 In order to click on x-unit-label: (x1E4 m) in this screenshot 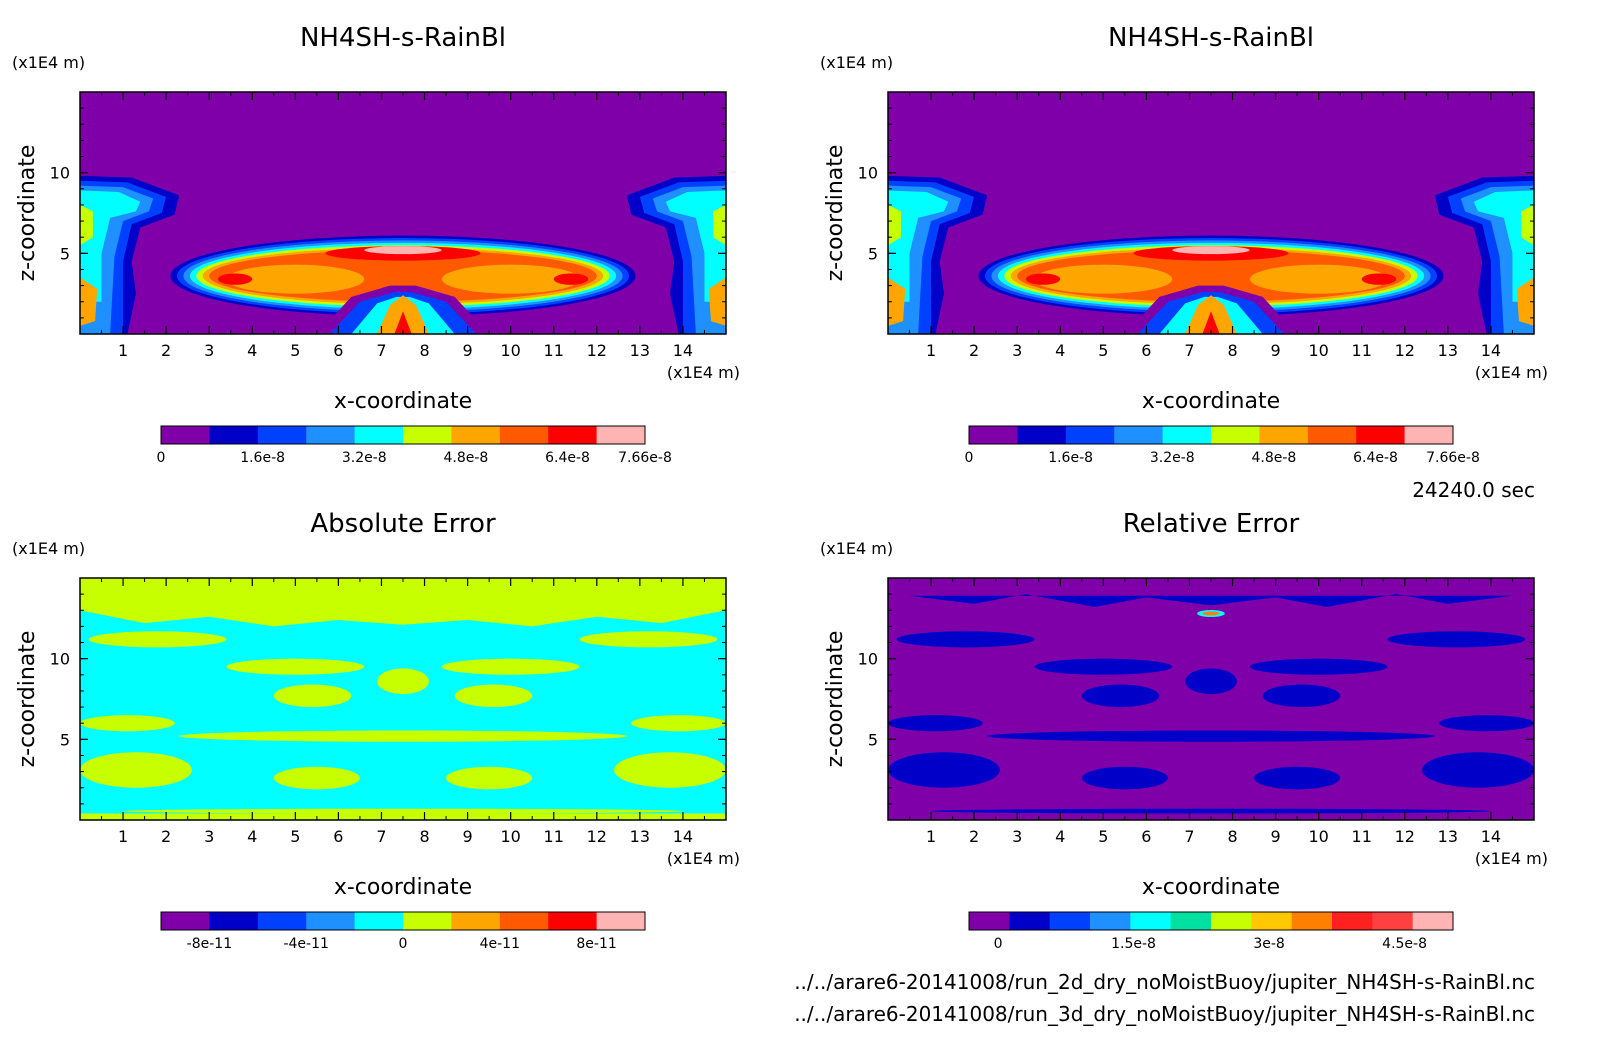, I will do `click(703, 372)`.